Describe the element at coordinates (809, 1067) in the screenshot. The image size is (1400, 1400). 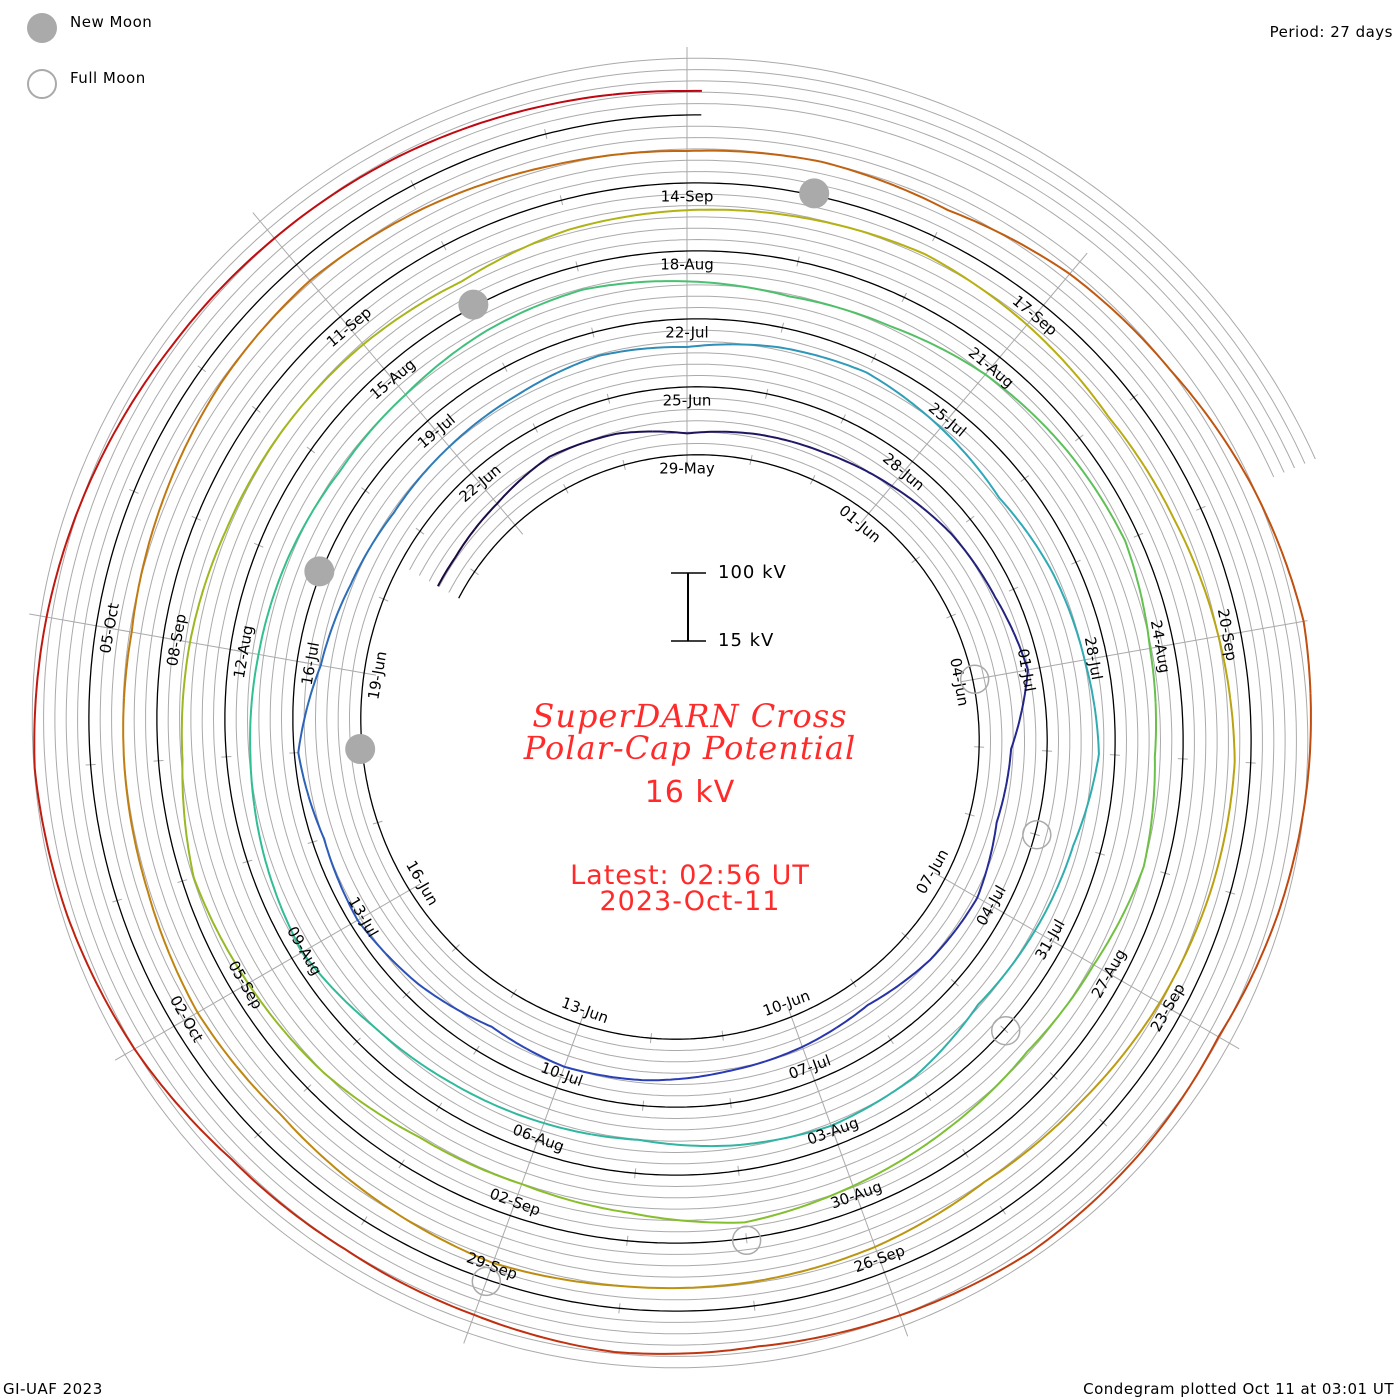
I see `date-label: 07-Jul` at that location.